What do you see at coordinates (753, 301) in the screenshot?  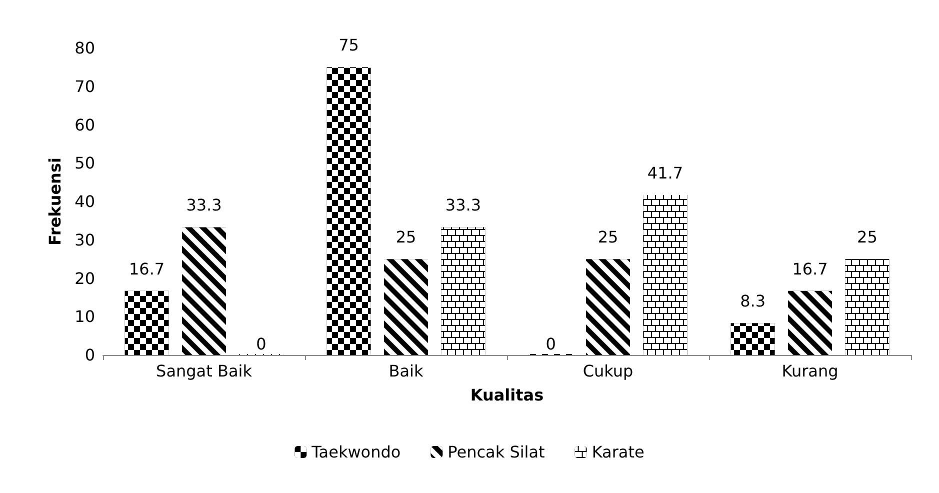 I see `data-label: 8.3` at bounding box center [753, 301].